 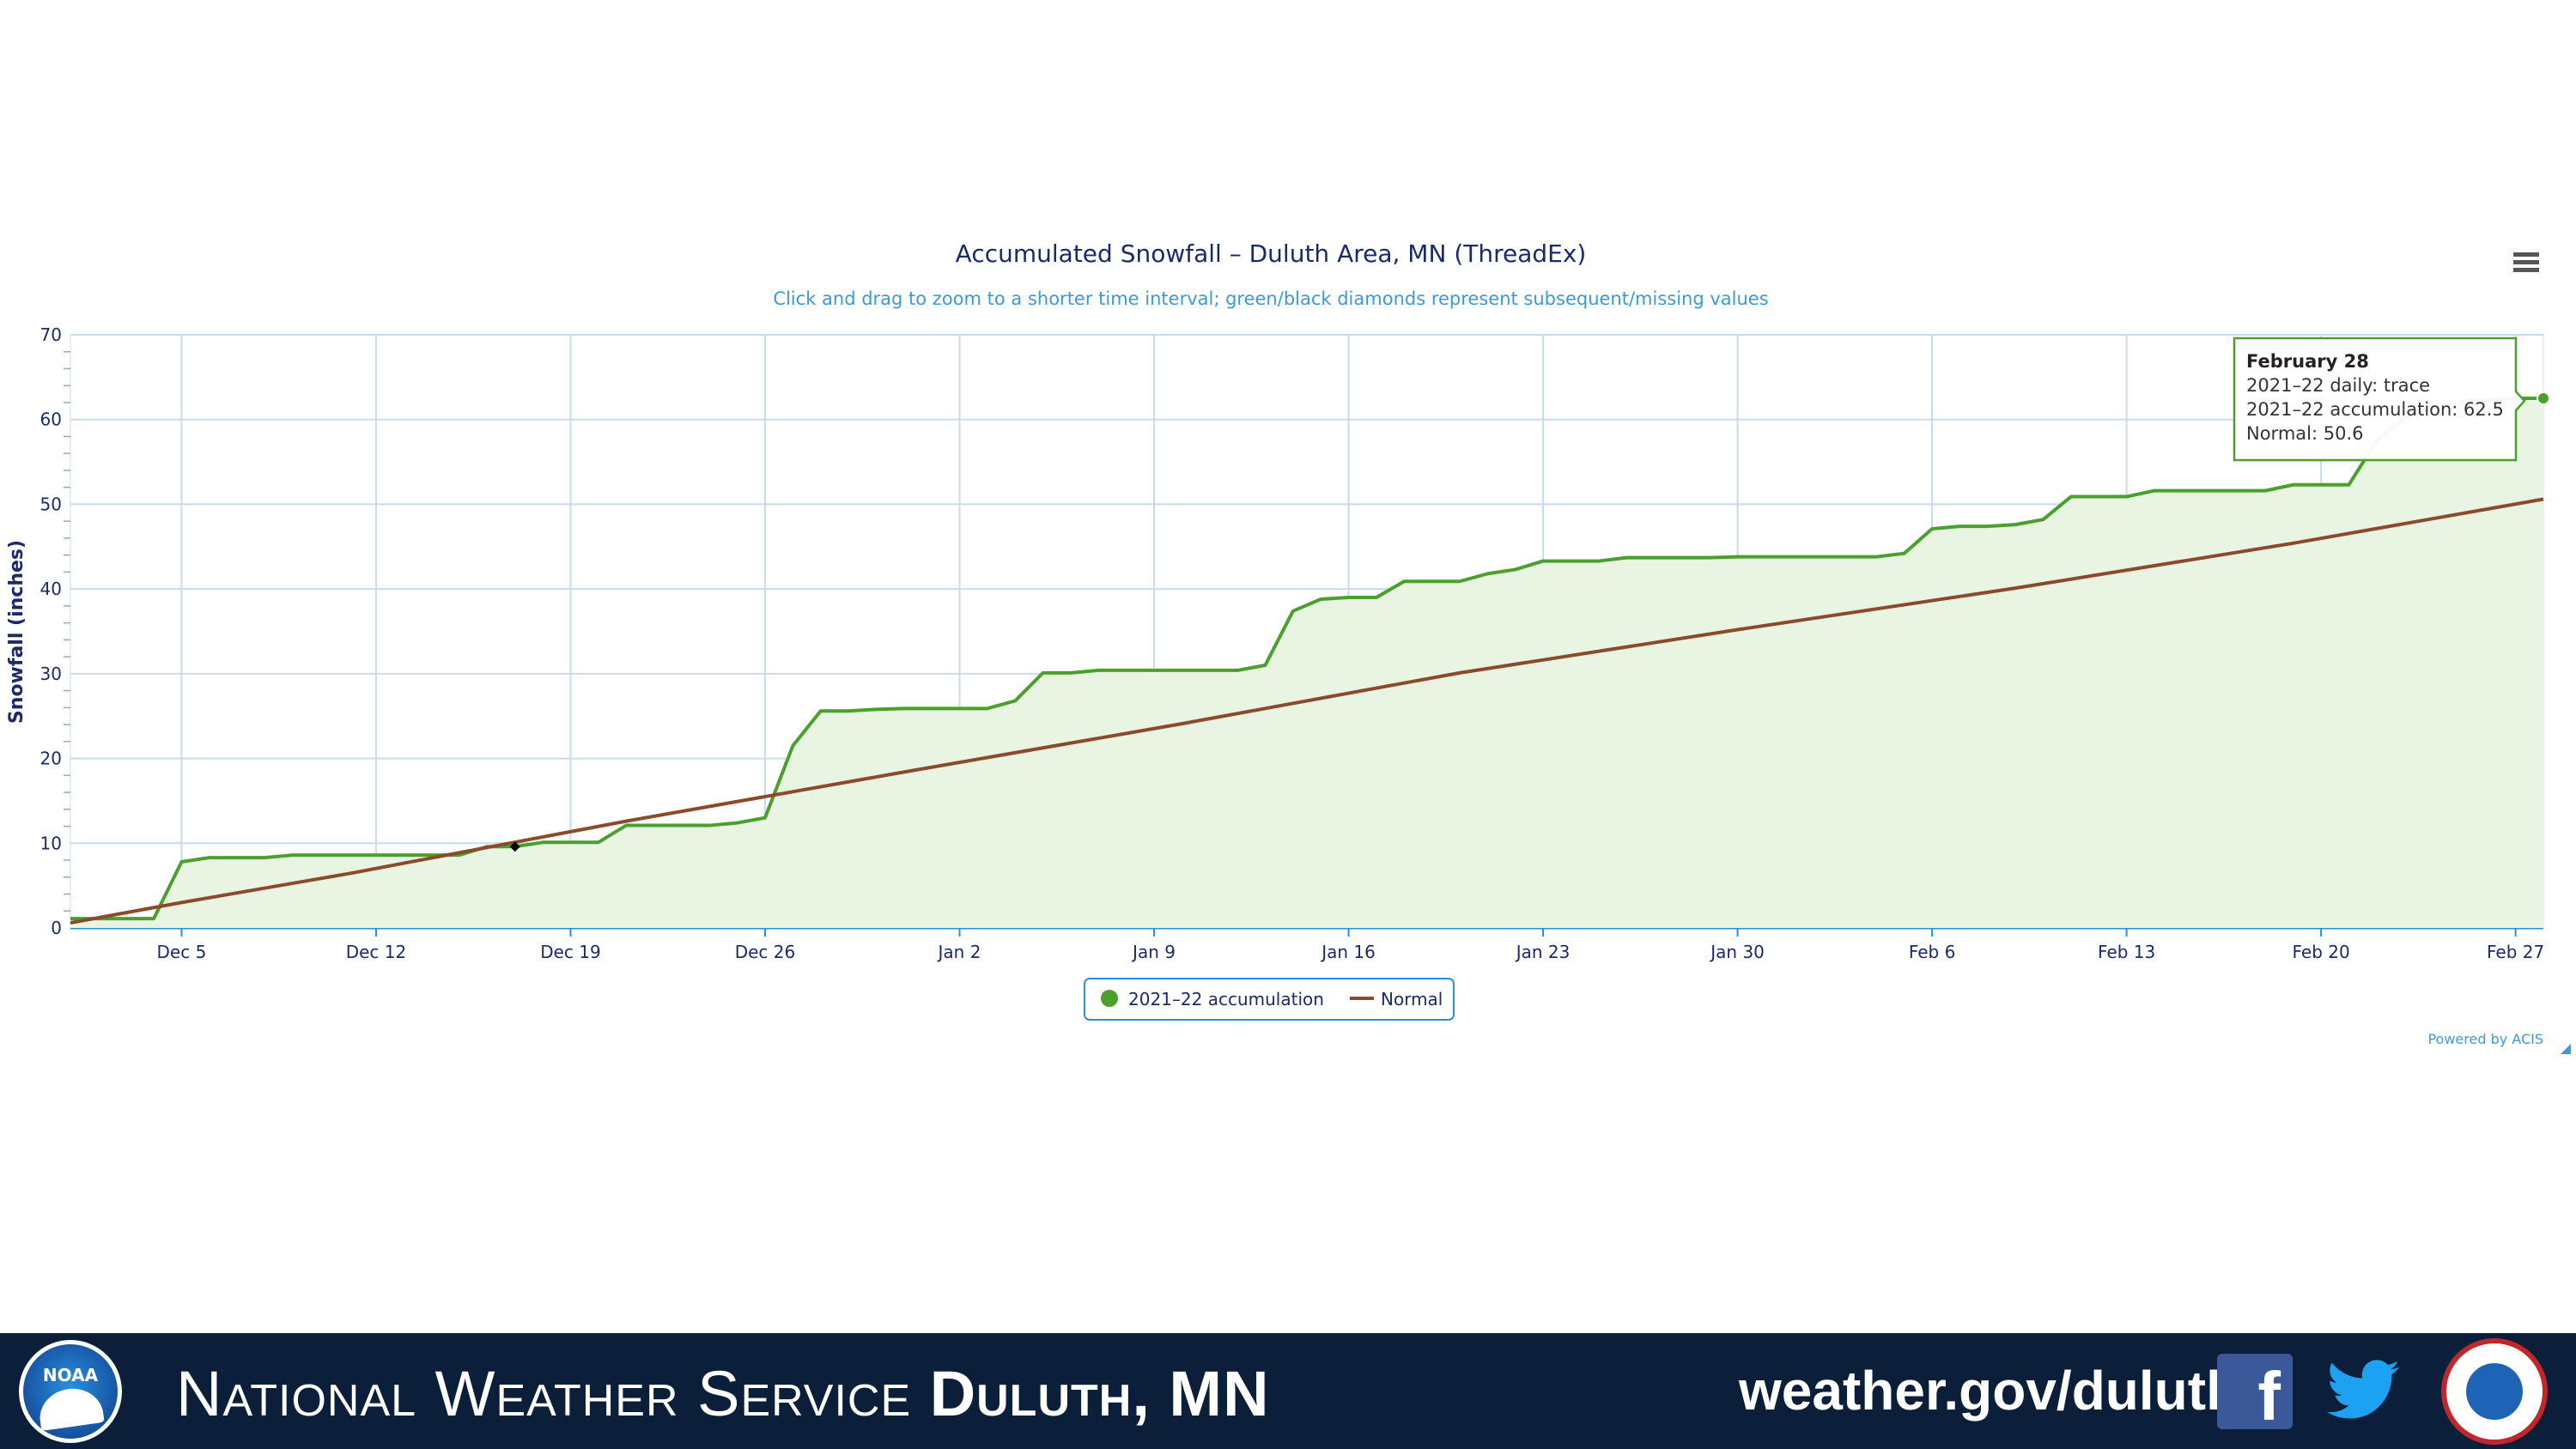 What do you see at coordinates (1109, 998) in the screenshot?
I see `legend-marker-accumulation` at bounding box center [1109, 998].